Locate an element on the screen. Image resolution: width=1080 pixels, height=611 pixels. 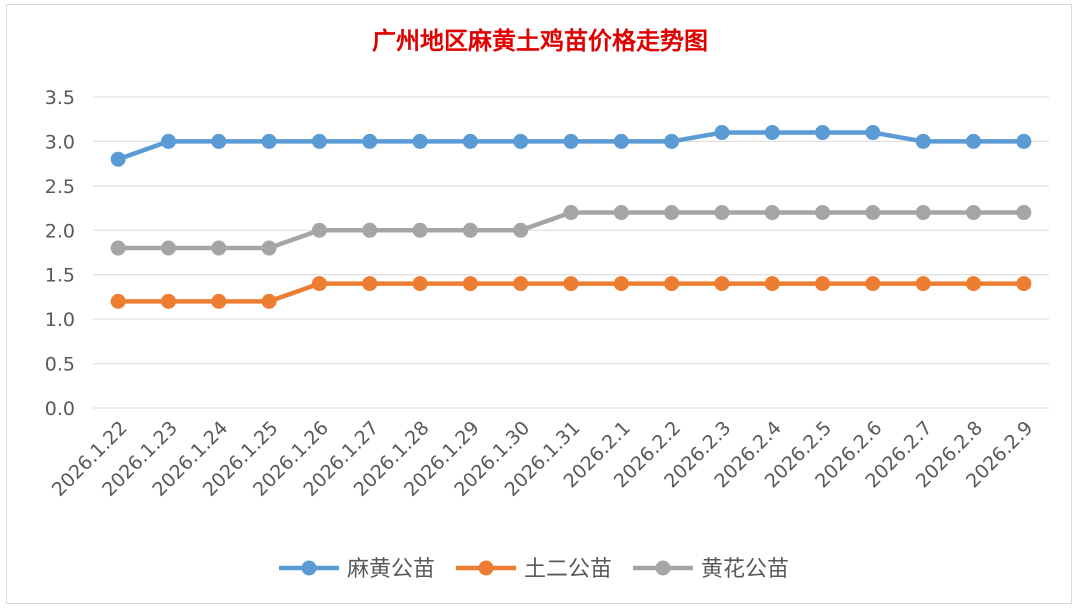
y-tick-label: 3.5 is located at coordinates (60, 98).